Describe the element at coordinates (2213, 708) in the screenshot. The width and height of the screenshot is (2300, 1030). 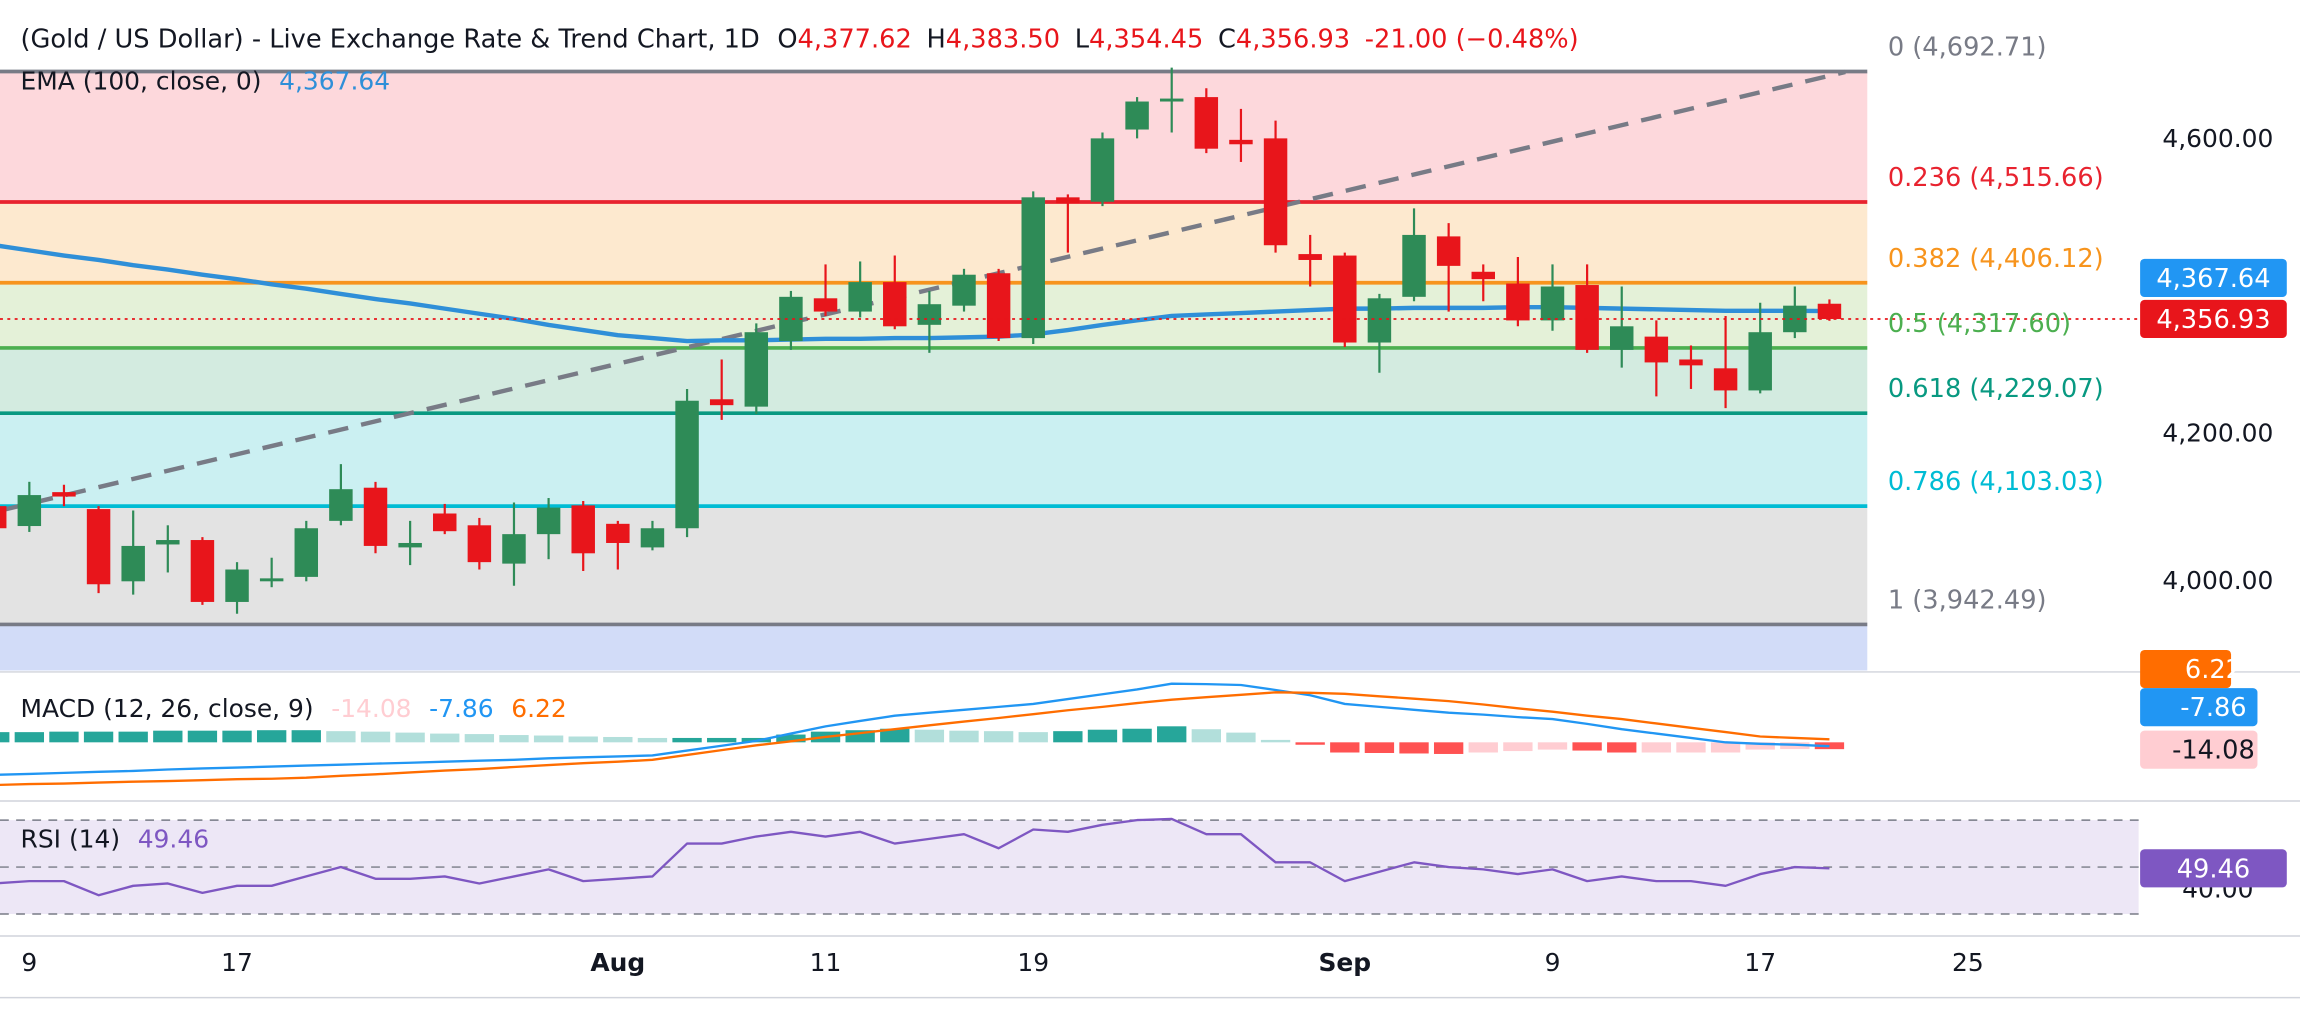
I see `macd-value-text: -7.86` at that location.